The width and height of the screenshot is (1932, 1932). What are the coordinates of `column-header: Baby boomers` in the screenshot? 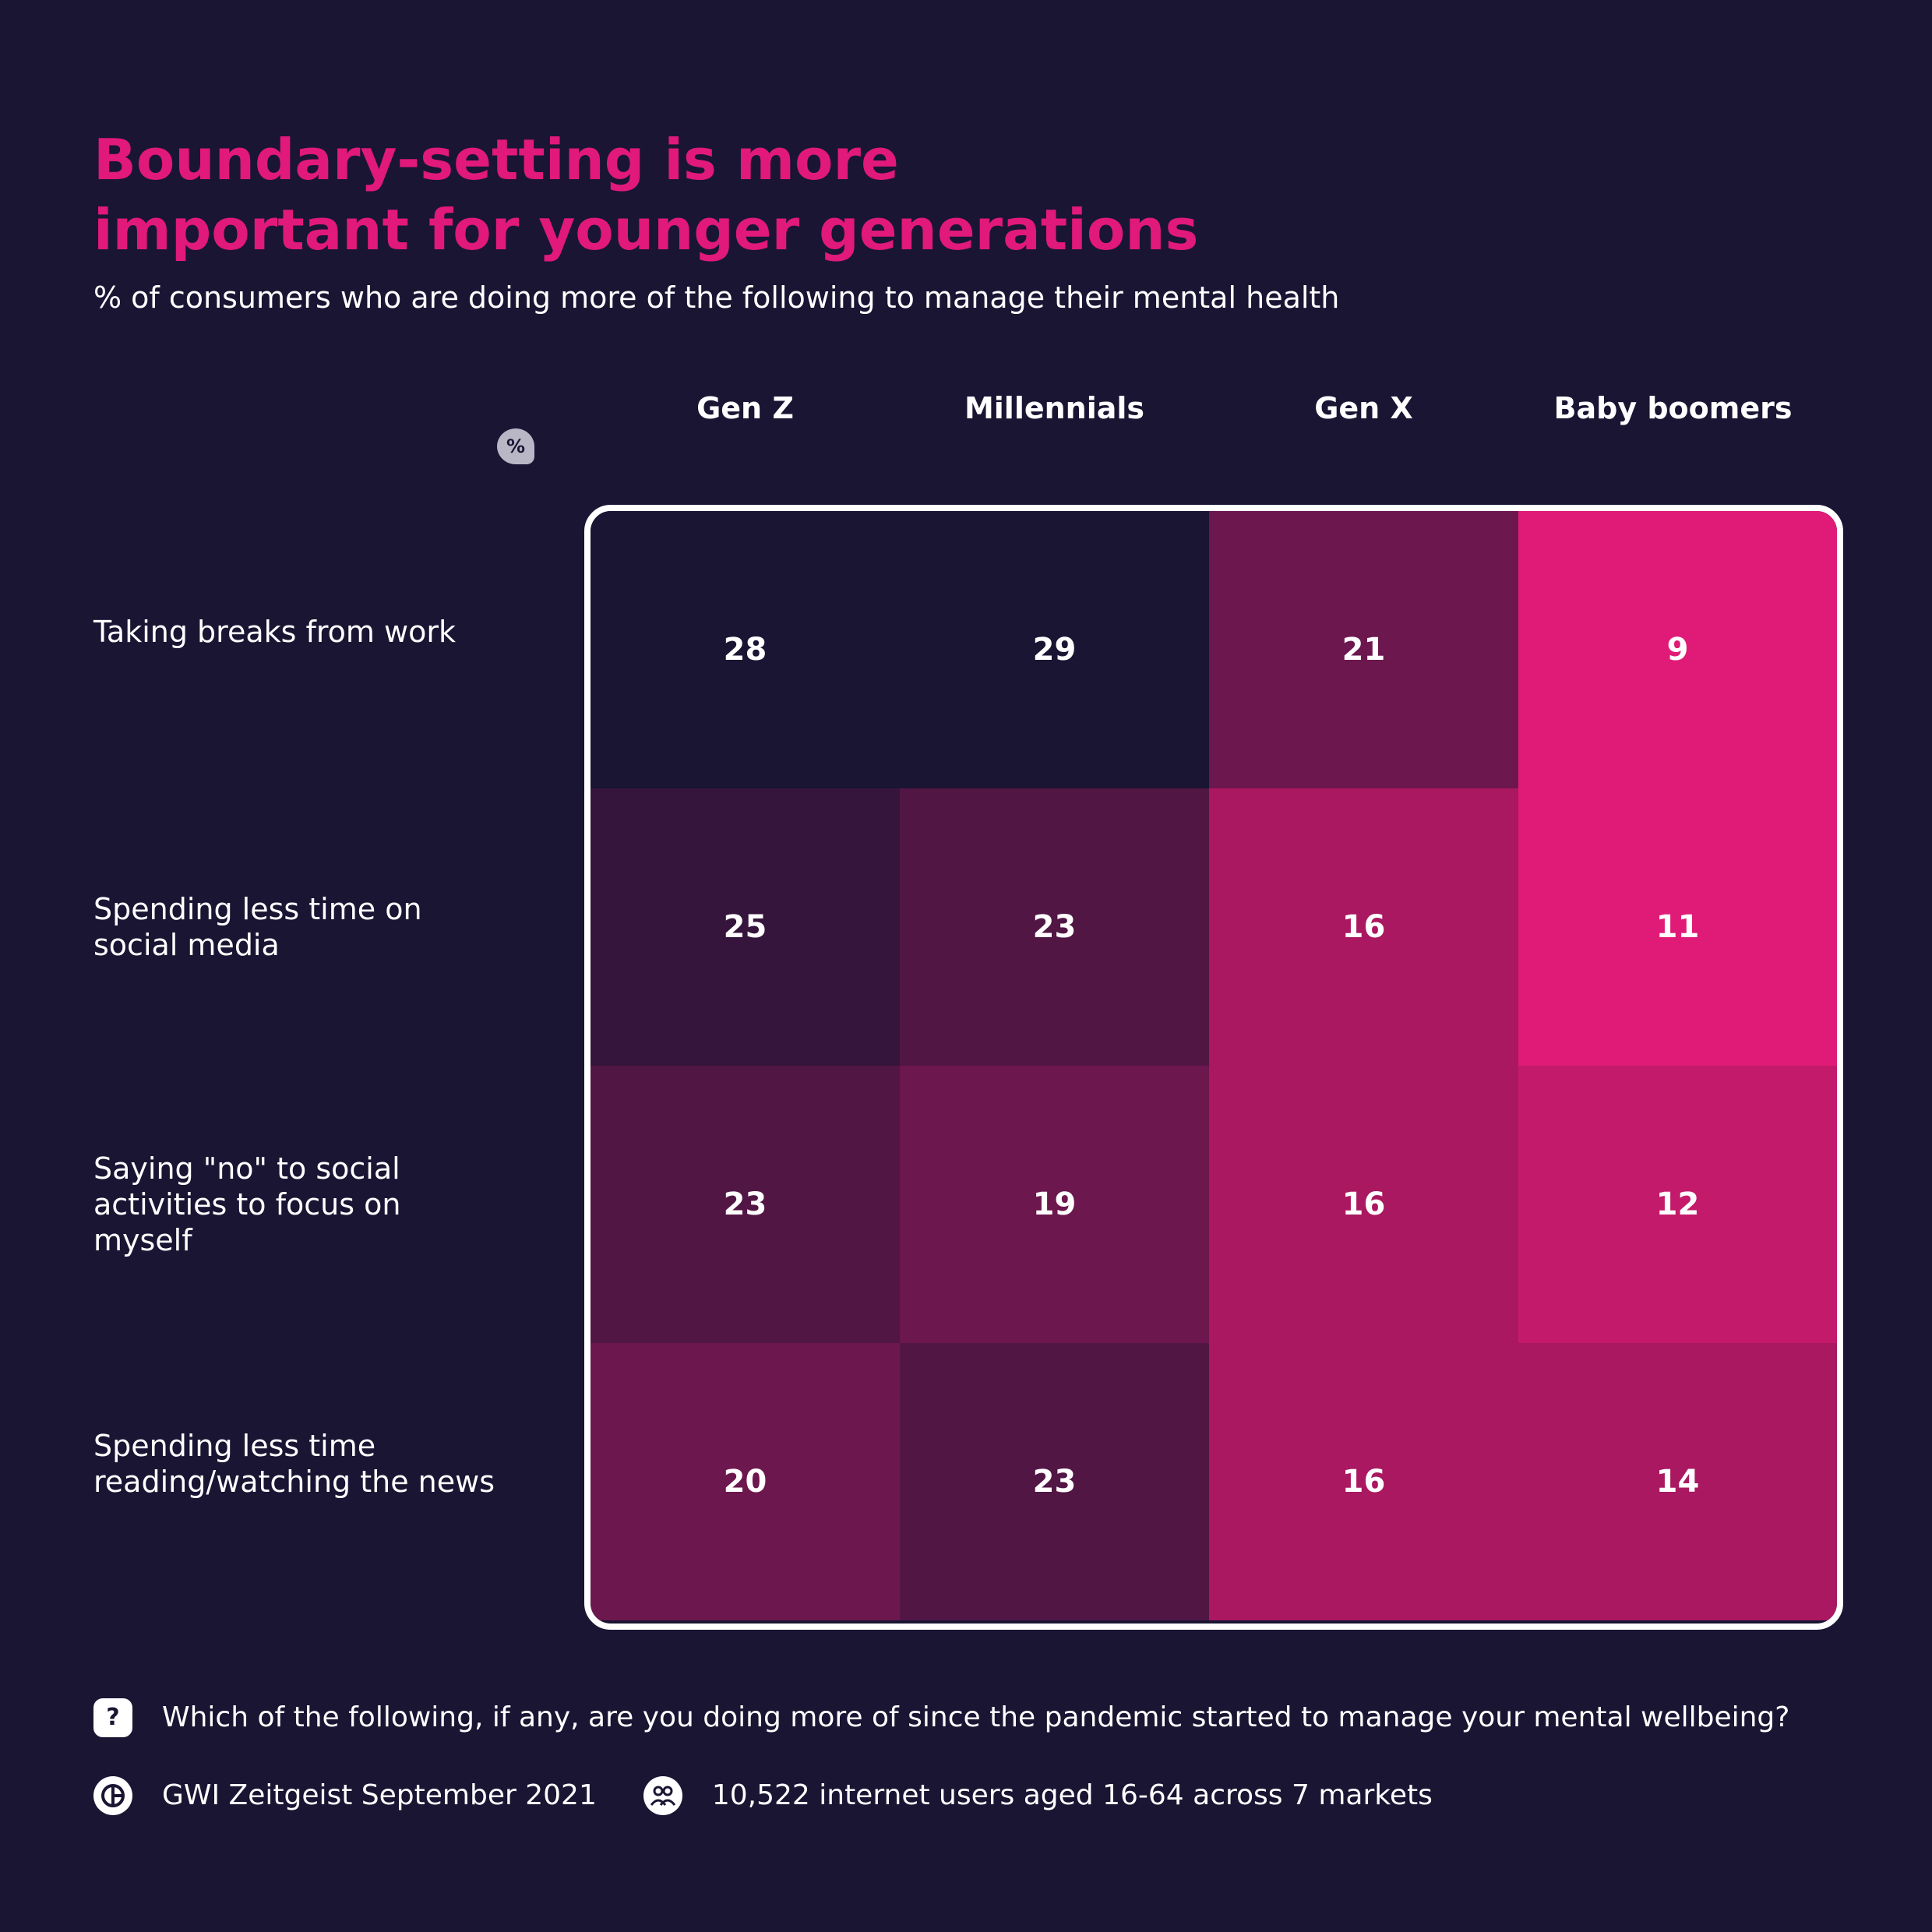 It's located at (1673, 408).